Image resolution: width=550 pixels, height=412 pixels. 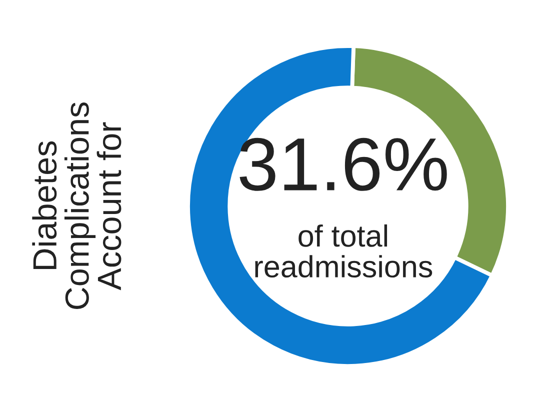 I want to click on text: 31.6%, so click(x=343, y=164).